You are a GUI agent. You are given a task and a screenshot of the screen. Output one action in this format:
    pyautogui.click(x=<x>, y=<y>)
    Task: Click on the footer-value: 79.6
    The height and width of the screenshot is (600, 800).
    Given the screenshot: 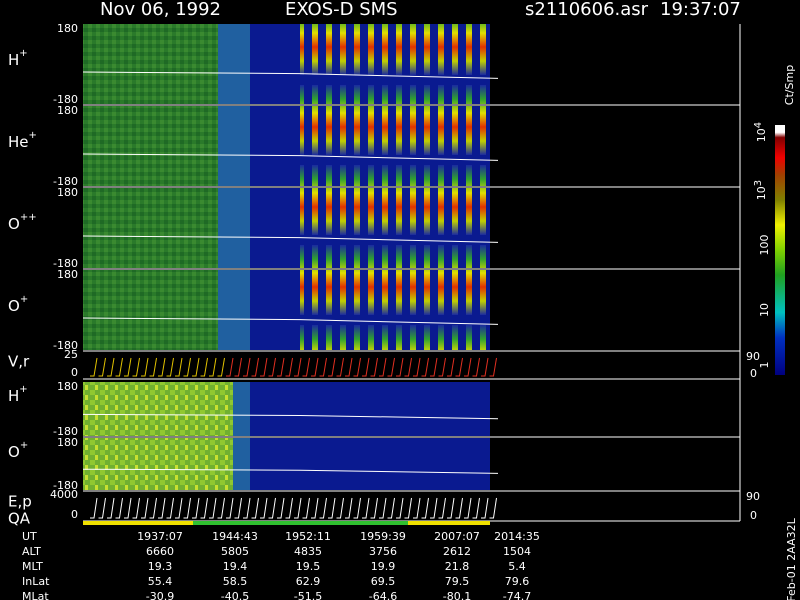 What is the action you would take?
    pyautogui.click(x=517, y=581)
    